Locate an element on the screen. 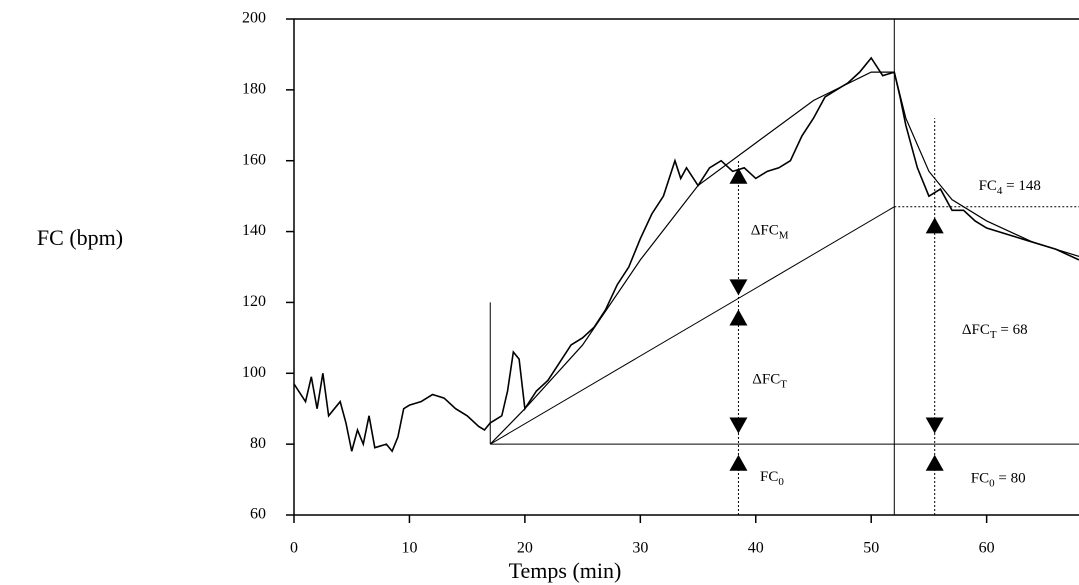 This screenshot has height=585, width=1079. y-tick-label: 140 is located at coordinates (254, 230).